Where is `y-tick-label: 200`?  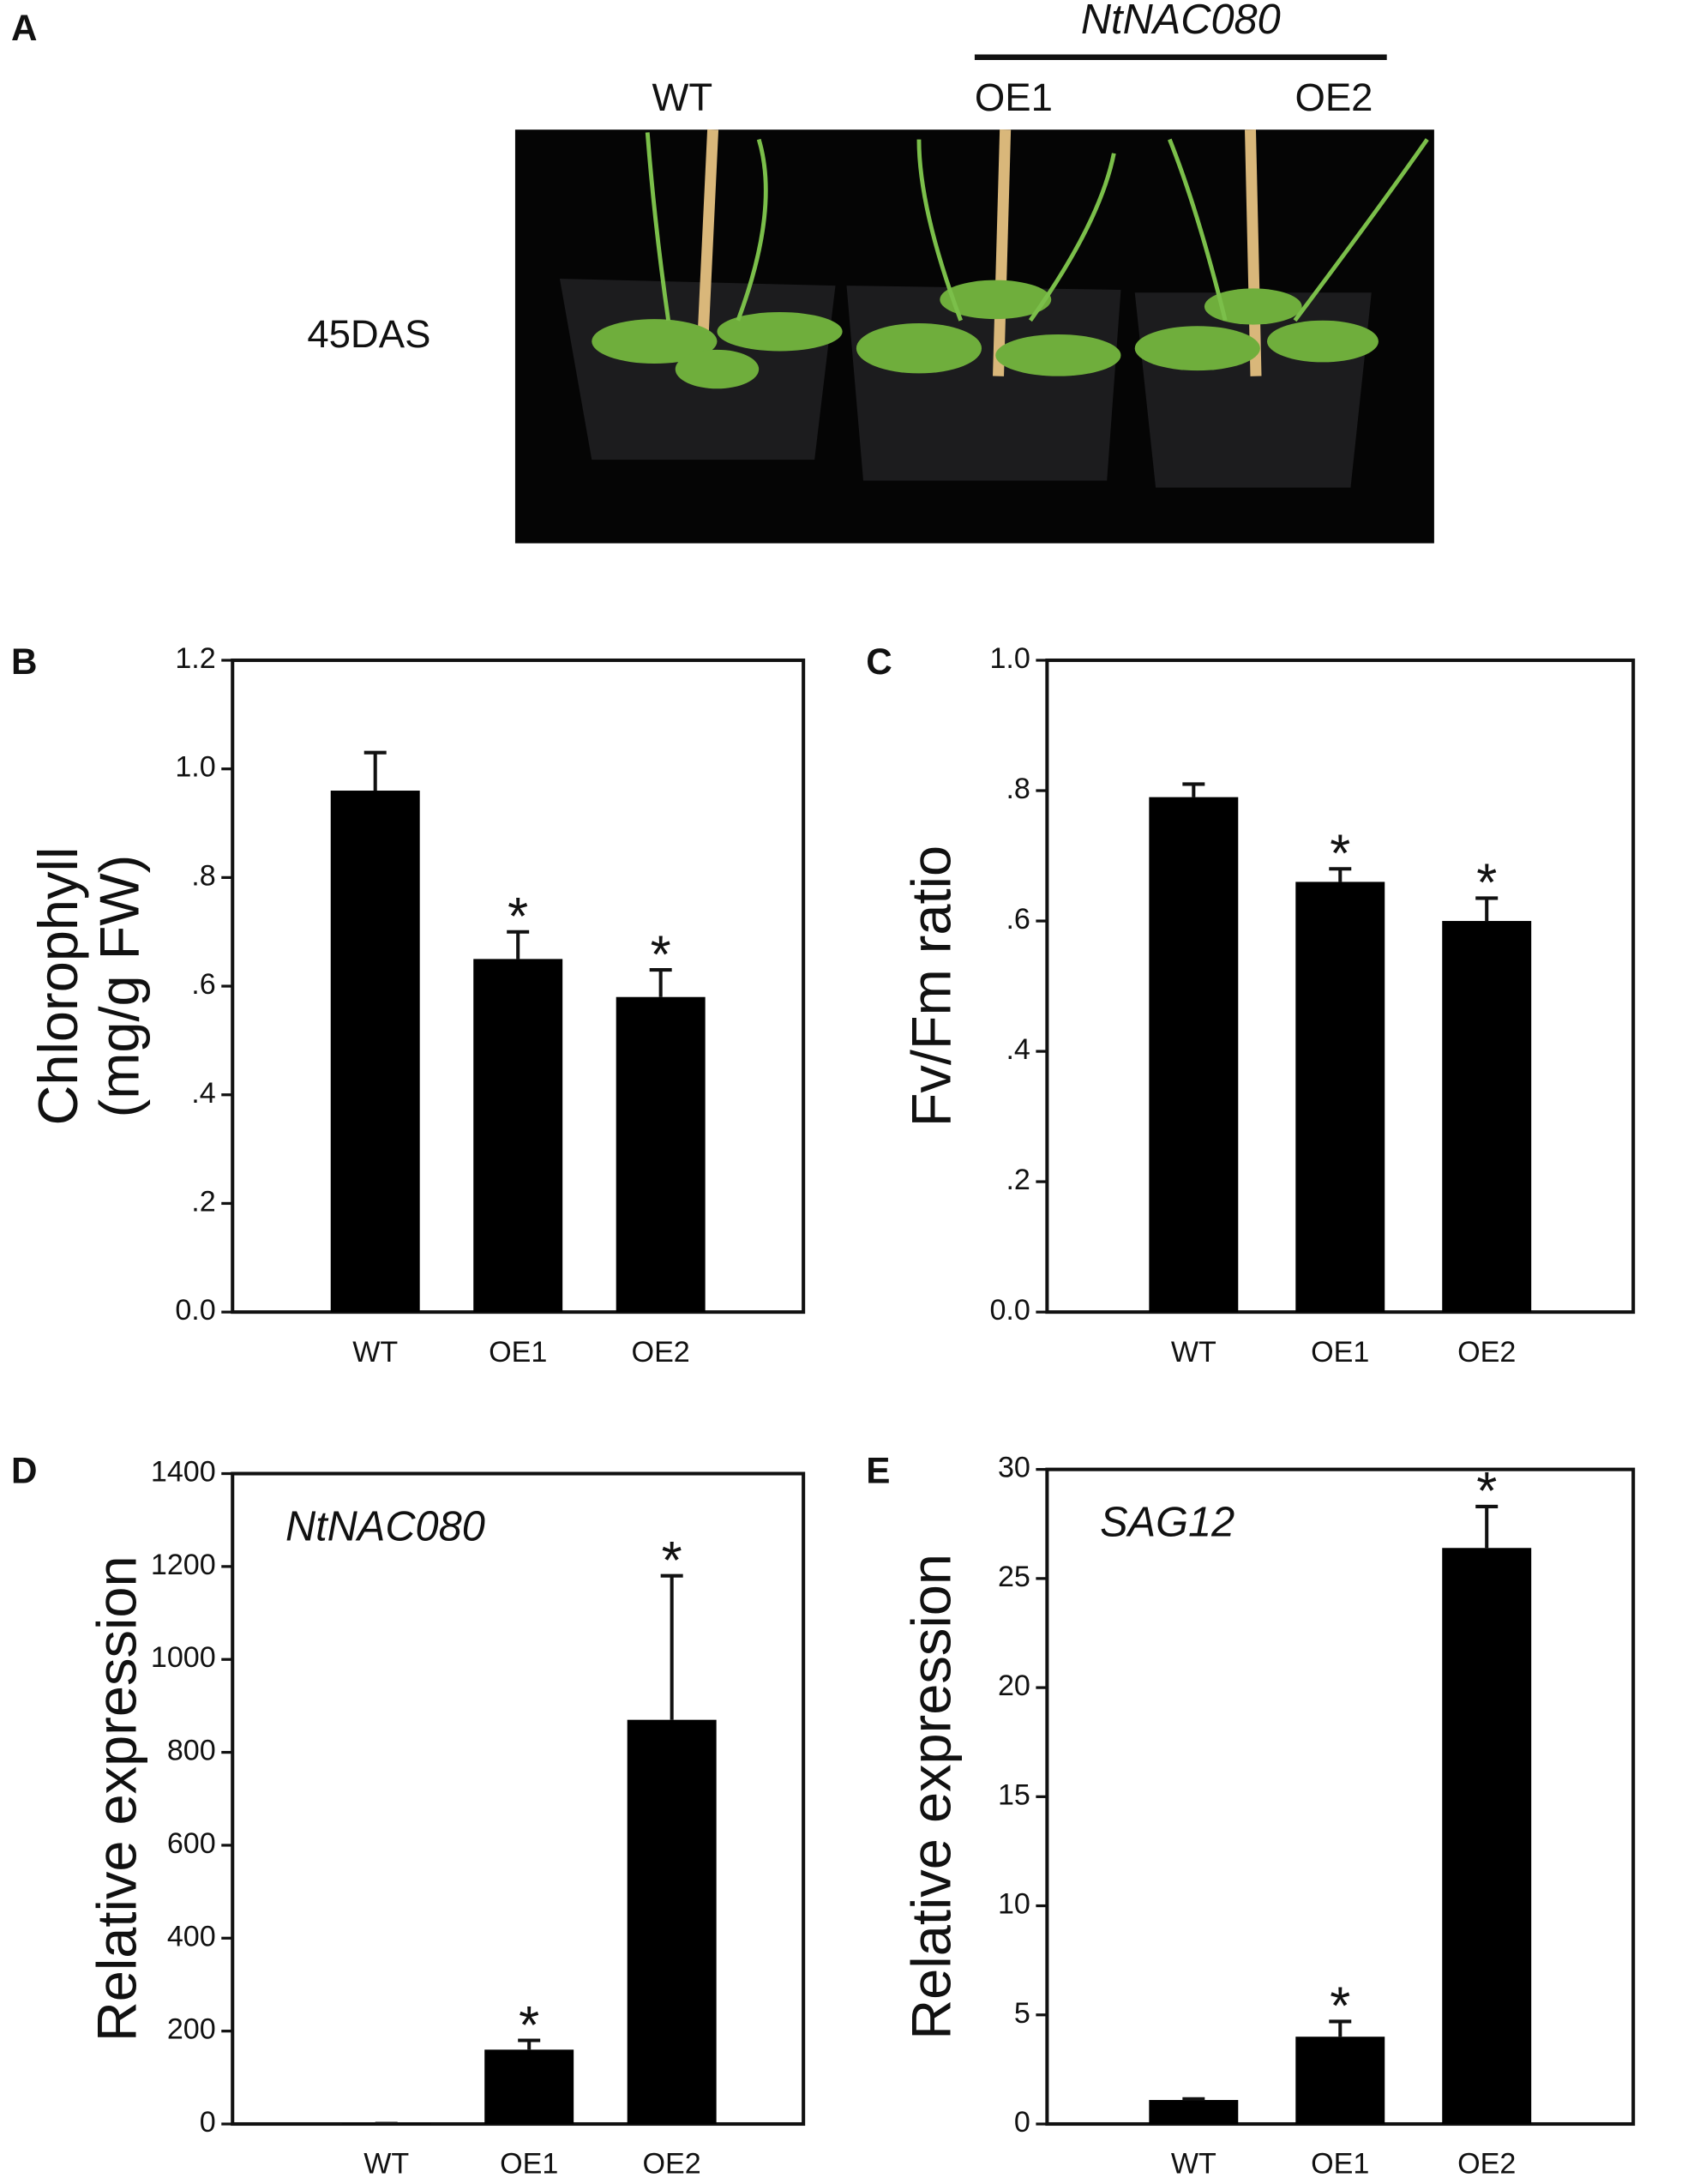 y-tick-label: 200 is located at coordinates (191, 2030).